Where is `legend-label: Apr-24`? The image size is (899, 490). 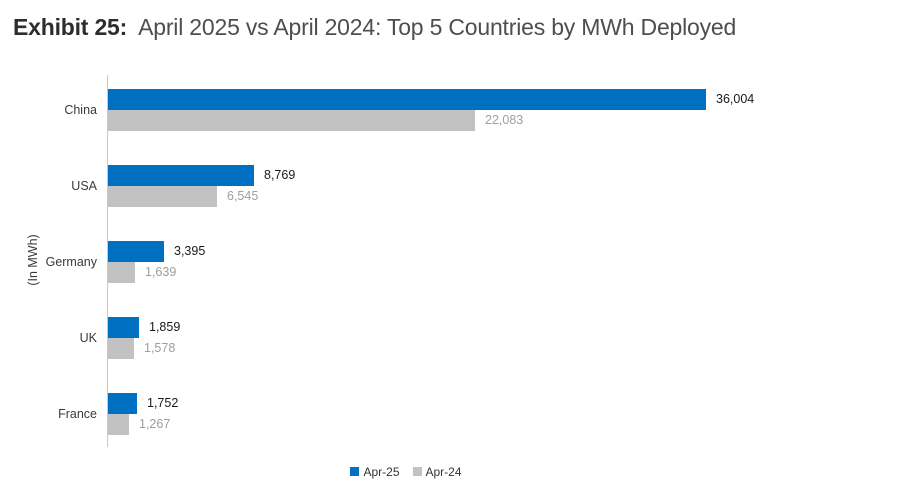 legend-label: Apr-24 is located at coordinates (443, 471).